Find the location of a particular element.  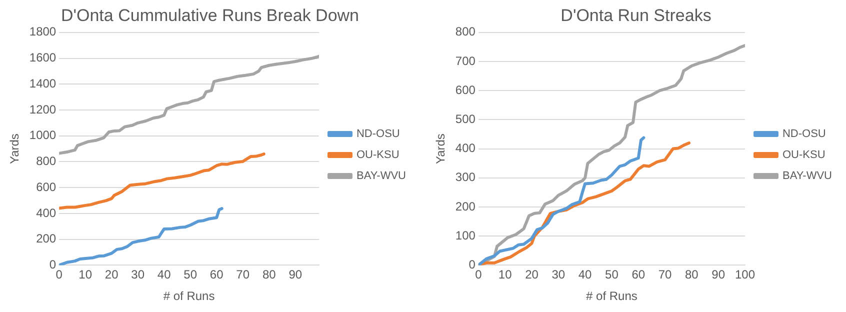

chart-title: D'Onta Cummulative Runs Break Down is located at coordinates (210, 15).